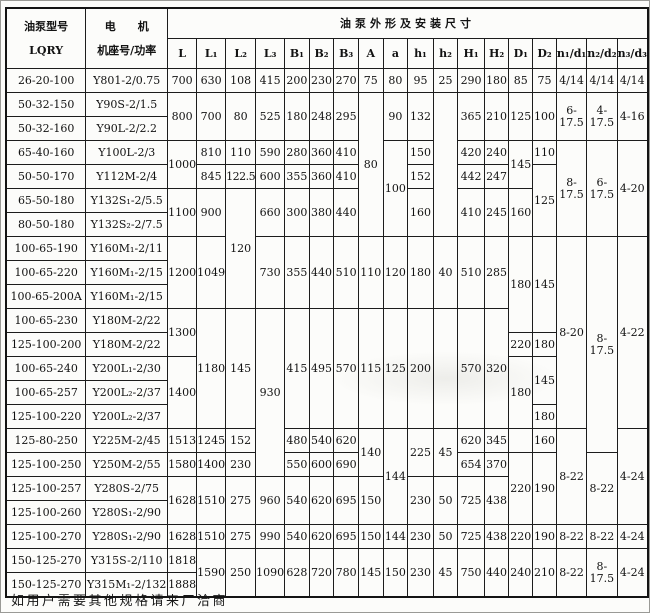 This screenshot has height=613, width=650. I want to click on cell-dim-value: 95, so click(420, 81).